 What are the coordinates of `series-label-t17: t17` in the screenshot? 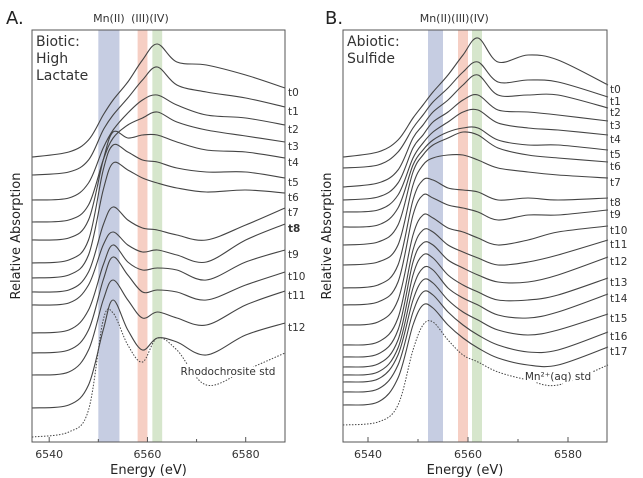 It's located at (618, 352).